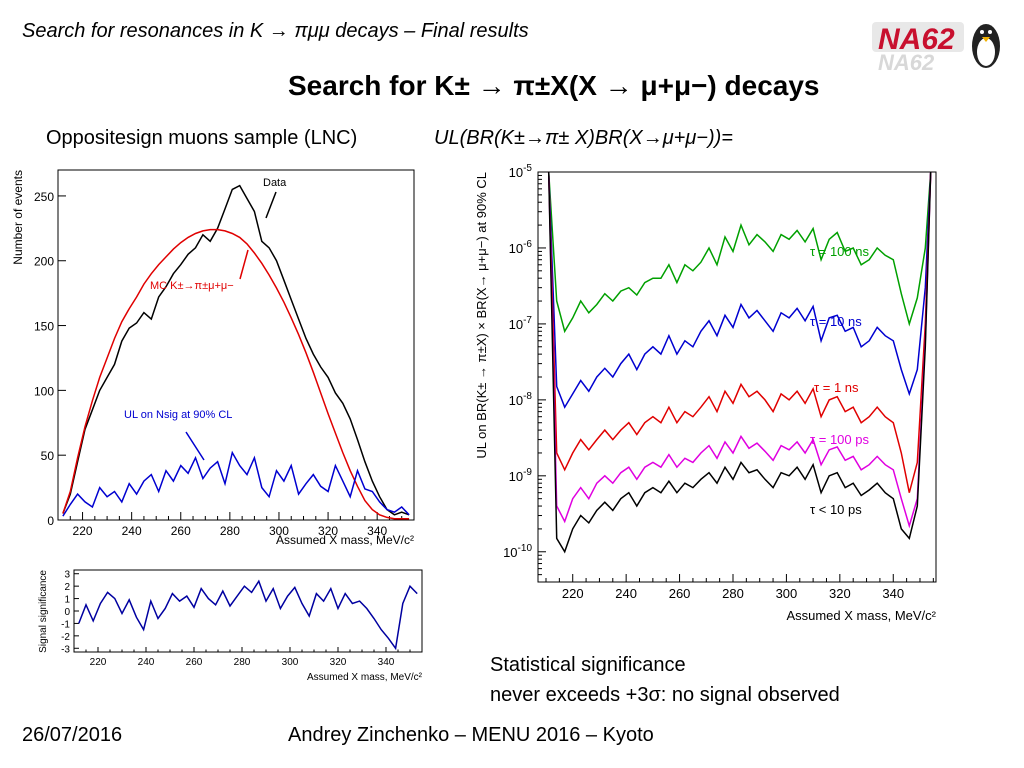 This screenshot has height=768, width=1024. Describe the element at coordinates (72, 735) in the screenshot. I see `footer-date: 26/07/2016` at that location.